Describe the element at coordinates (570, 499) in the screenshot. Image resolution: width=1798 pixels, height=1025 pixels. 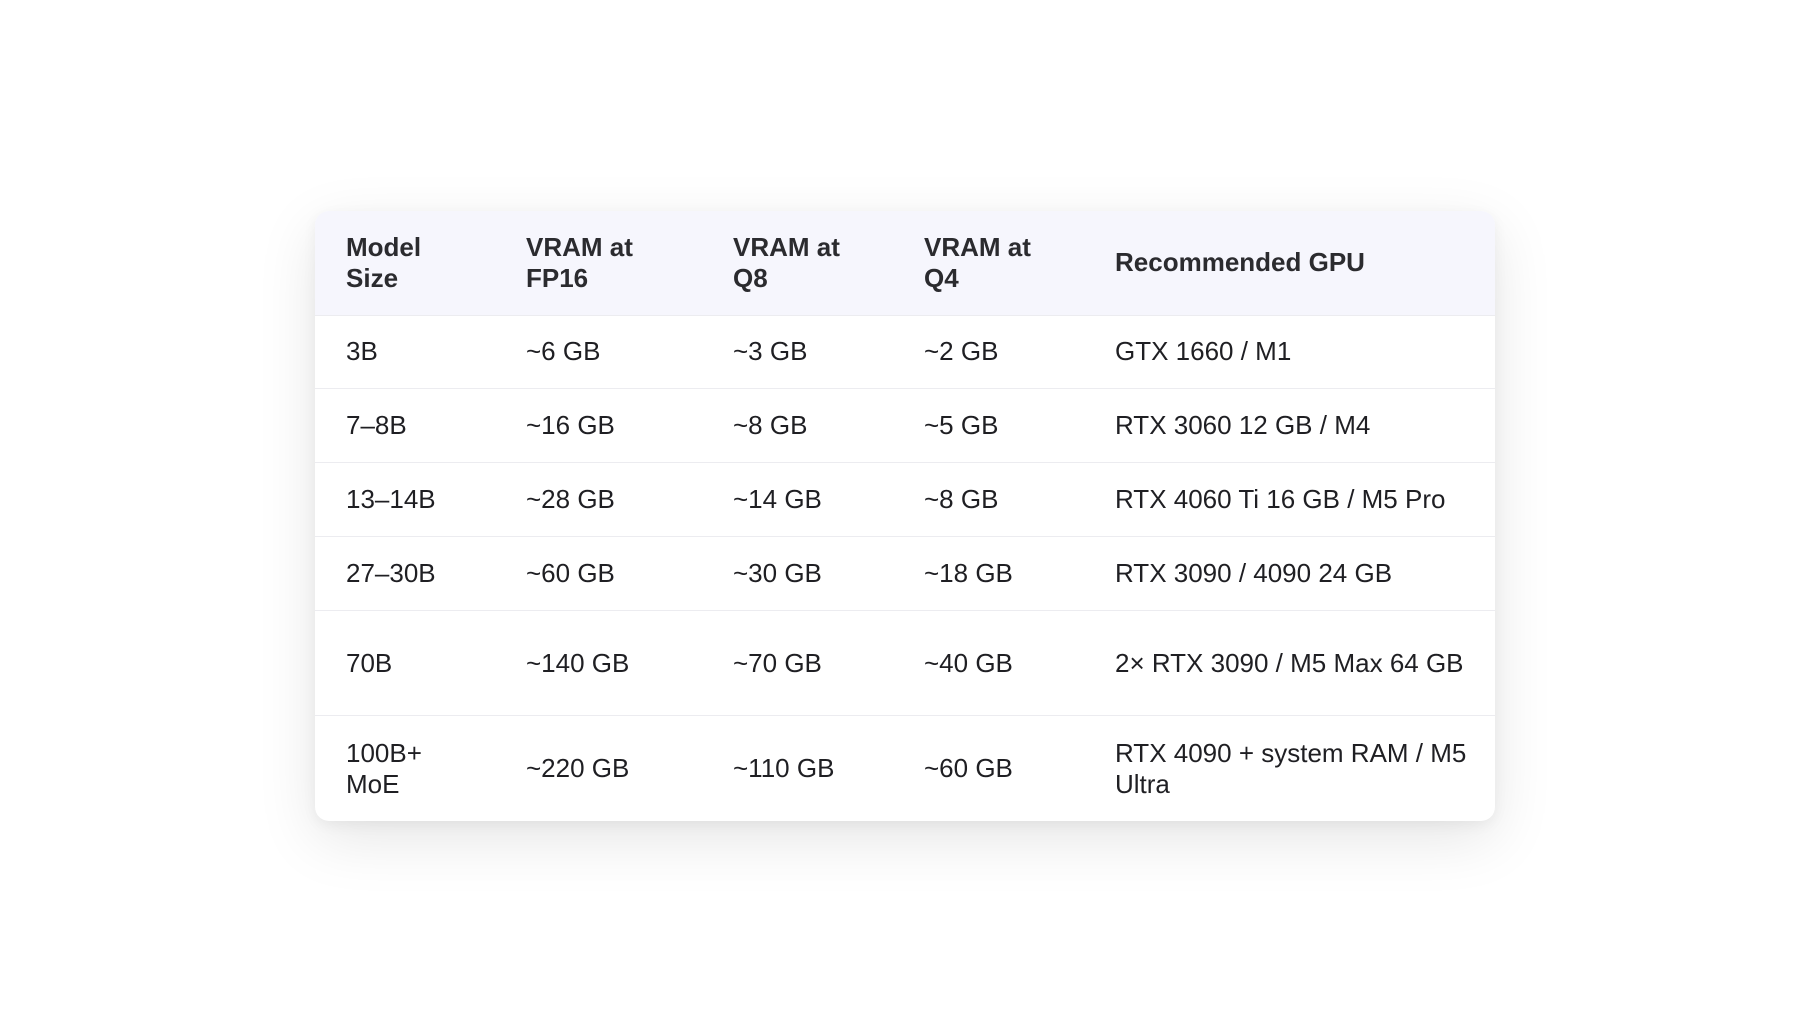
I see `cell-vram-fp16: ~28 GB` at that location.